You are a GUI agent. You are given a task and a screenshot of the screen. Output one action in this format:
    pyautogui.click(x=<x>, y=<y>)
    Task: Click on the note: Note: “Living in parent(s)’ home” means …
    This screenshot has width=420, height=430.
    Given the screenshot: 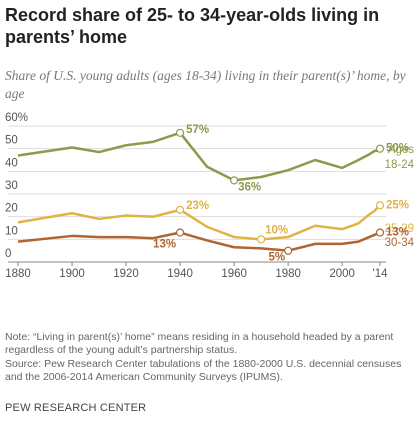 What is the action you would take?
    pyautogui.click(x=199, y=343)
    